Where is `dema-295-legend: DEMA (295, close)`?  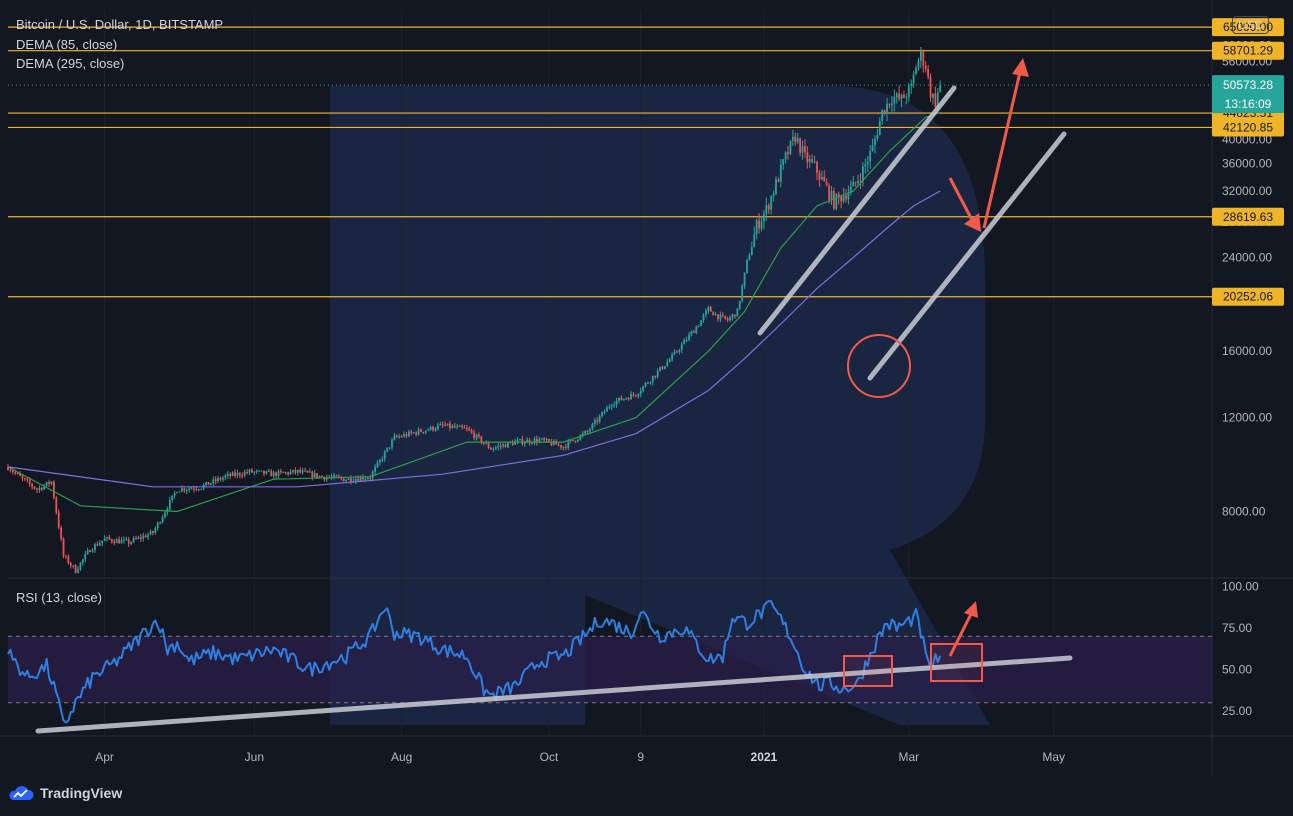 dema-295-legend: DEMA (295, close) is located at coordinates (70, 63).